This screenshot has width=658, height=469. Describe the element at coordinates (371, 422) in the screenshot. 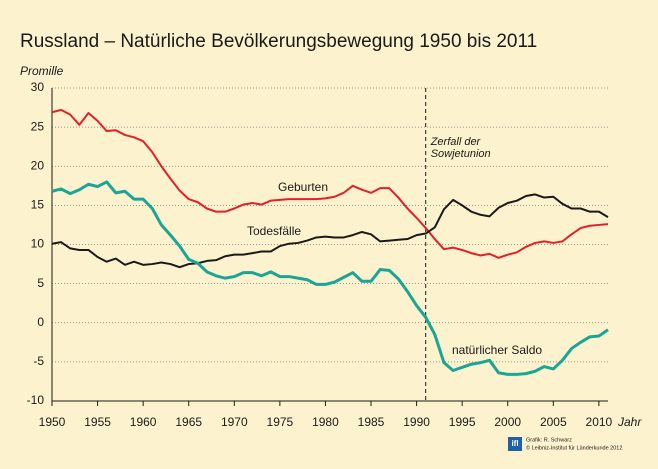

I see `x-tick-label: 1985` at that location.